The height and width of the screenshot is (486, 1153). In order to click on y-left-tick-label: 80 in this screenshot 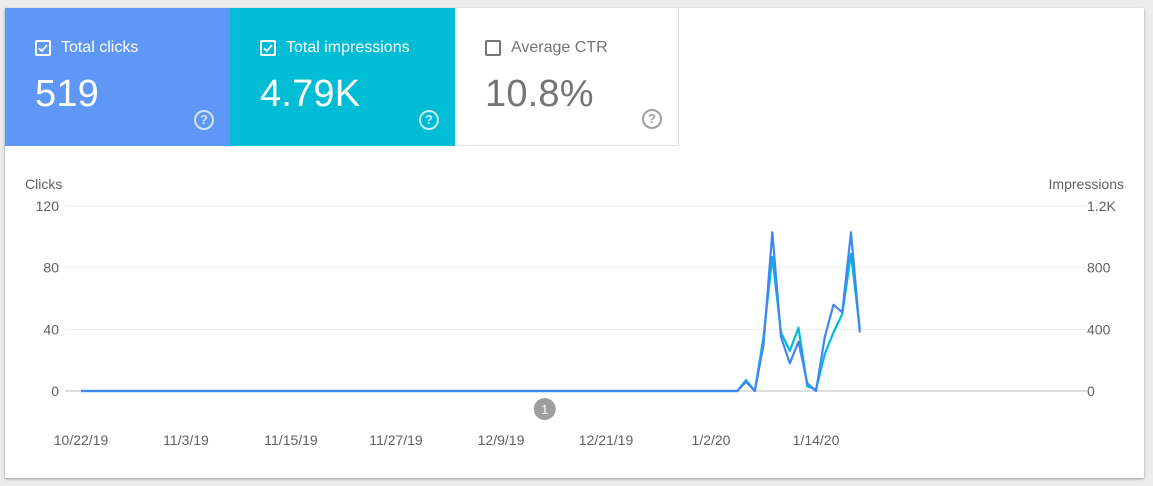, I will do `click(51, 268)`.